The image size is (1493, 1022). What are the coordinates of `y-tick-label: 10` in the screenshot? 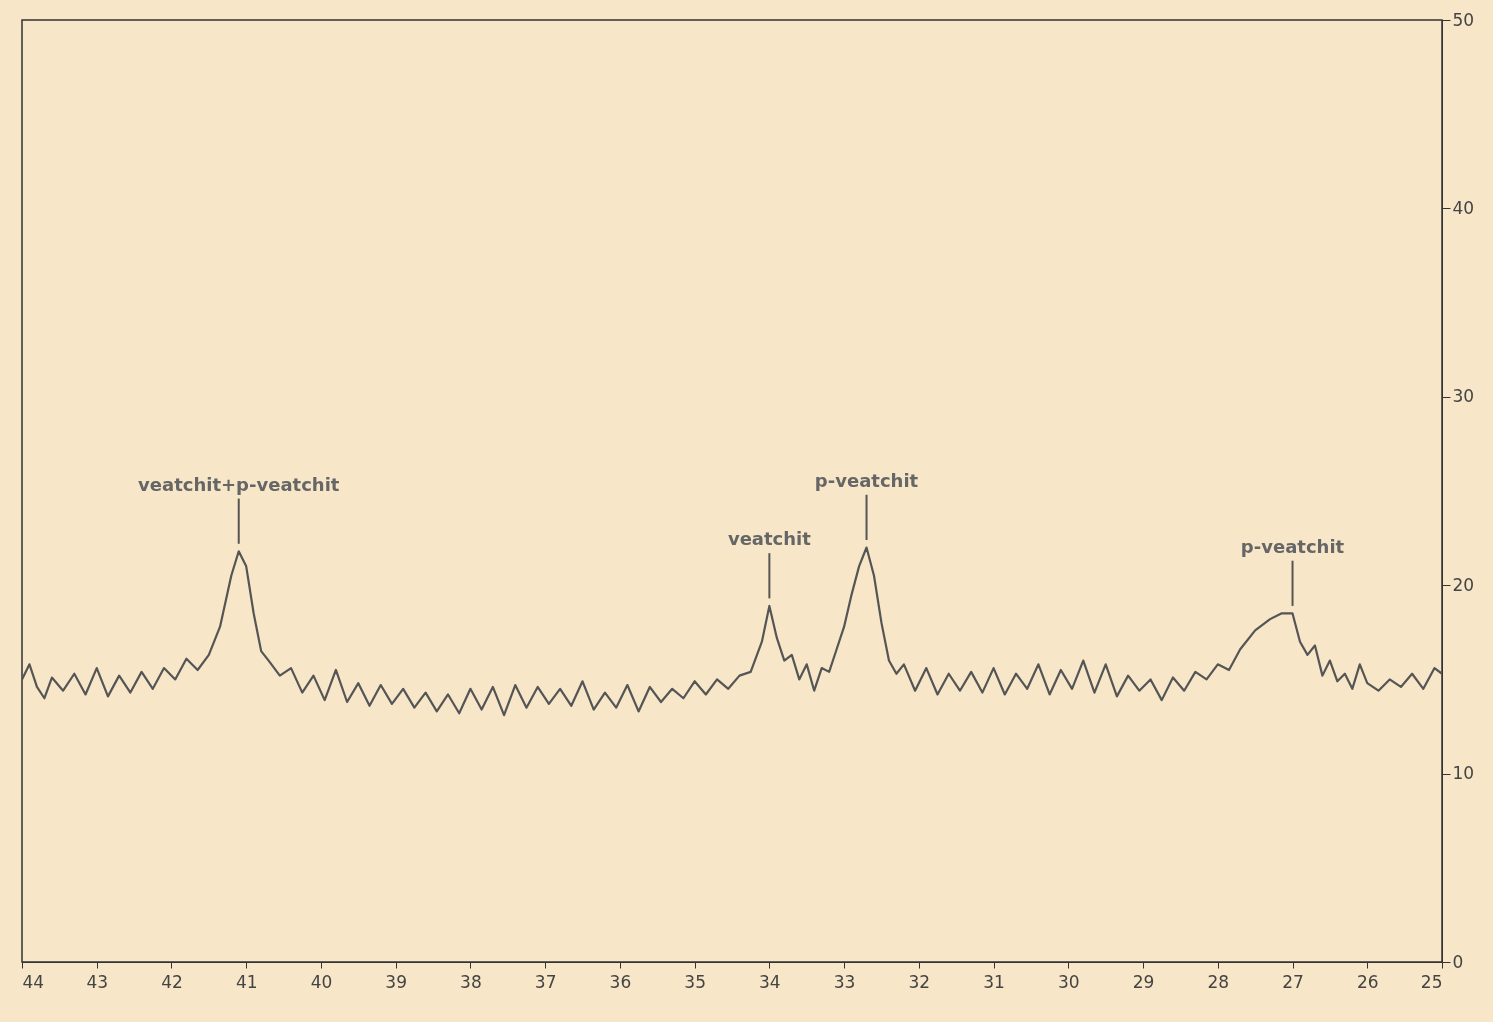 It's located at (1463, 773).